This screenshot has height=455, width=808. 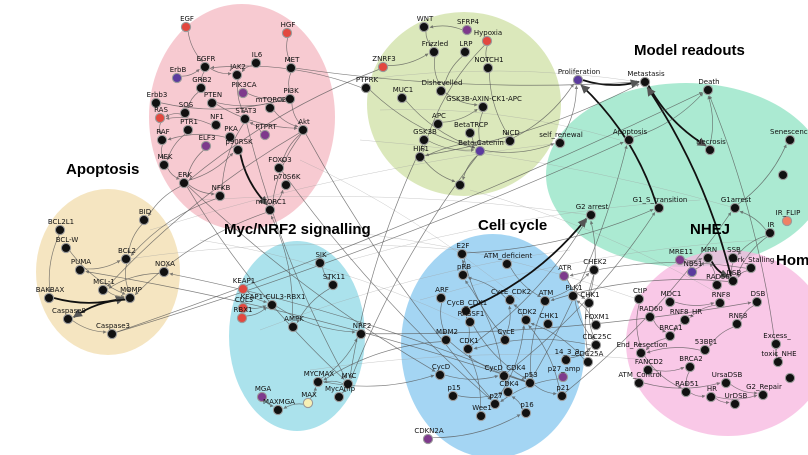 I want to click on node-rnf8-hr: RNF8_HR, so click(x=686, y=317).